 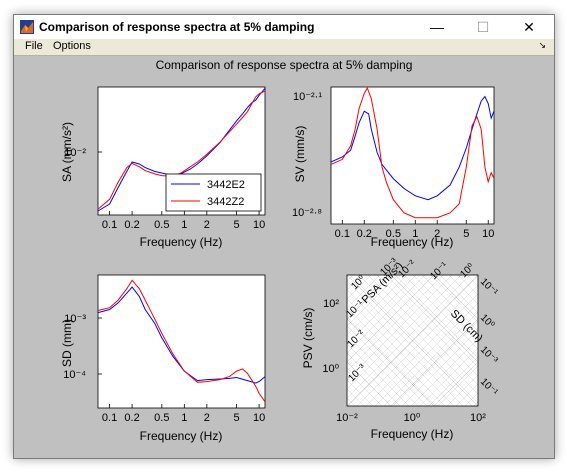 I want to click on trip-xlabel: Frequency (Hz), so click(x=412, y=434).